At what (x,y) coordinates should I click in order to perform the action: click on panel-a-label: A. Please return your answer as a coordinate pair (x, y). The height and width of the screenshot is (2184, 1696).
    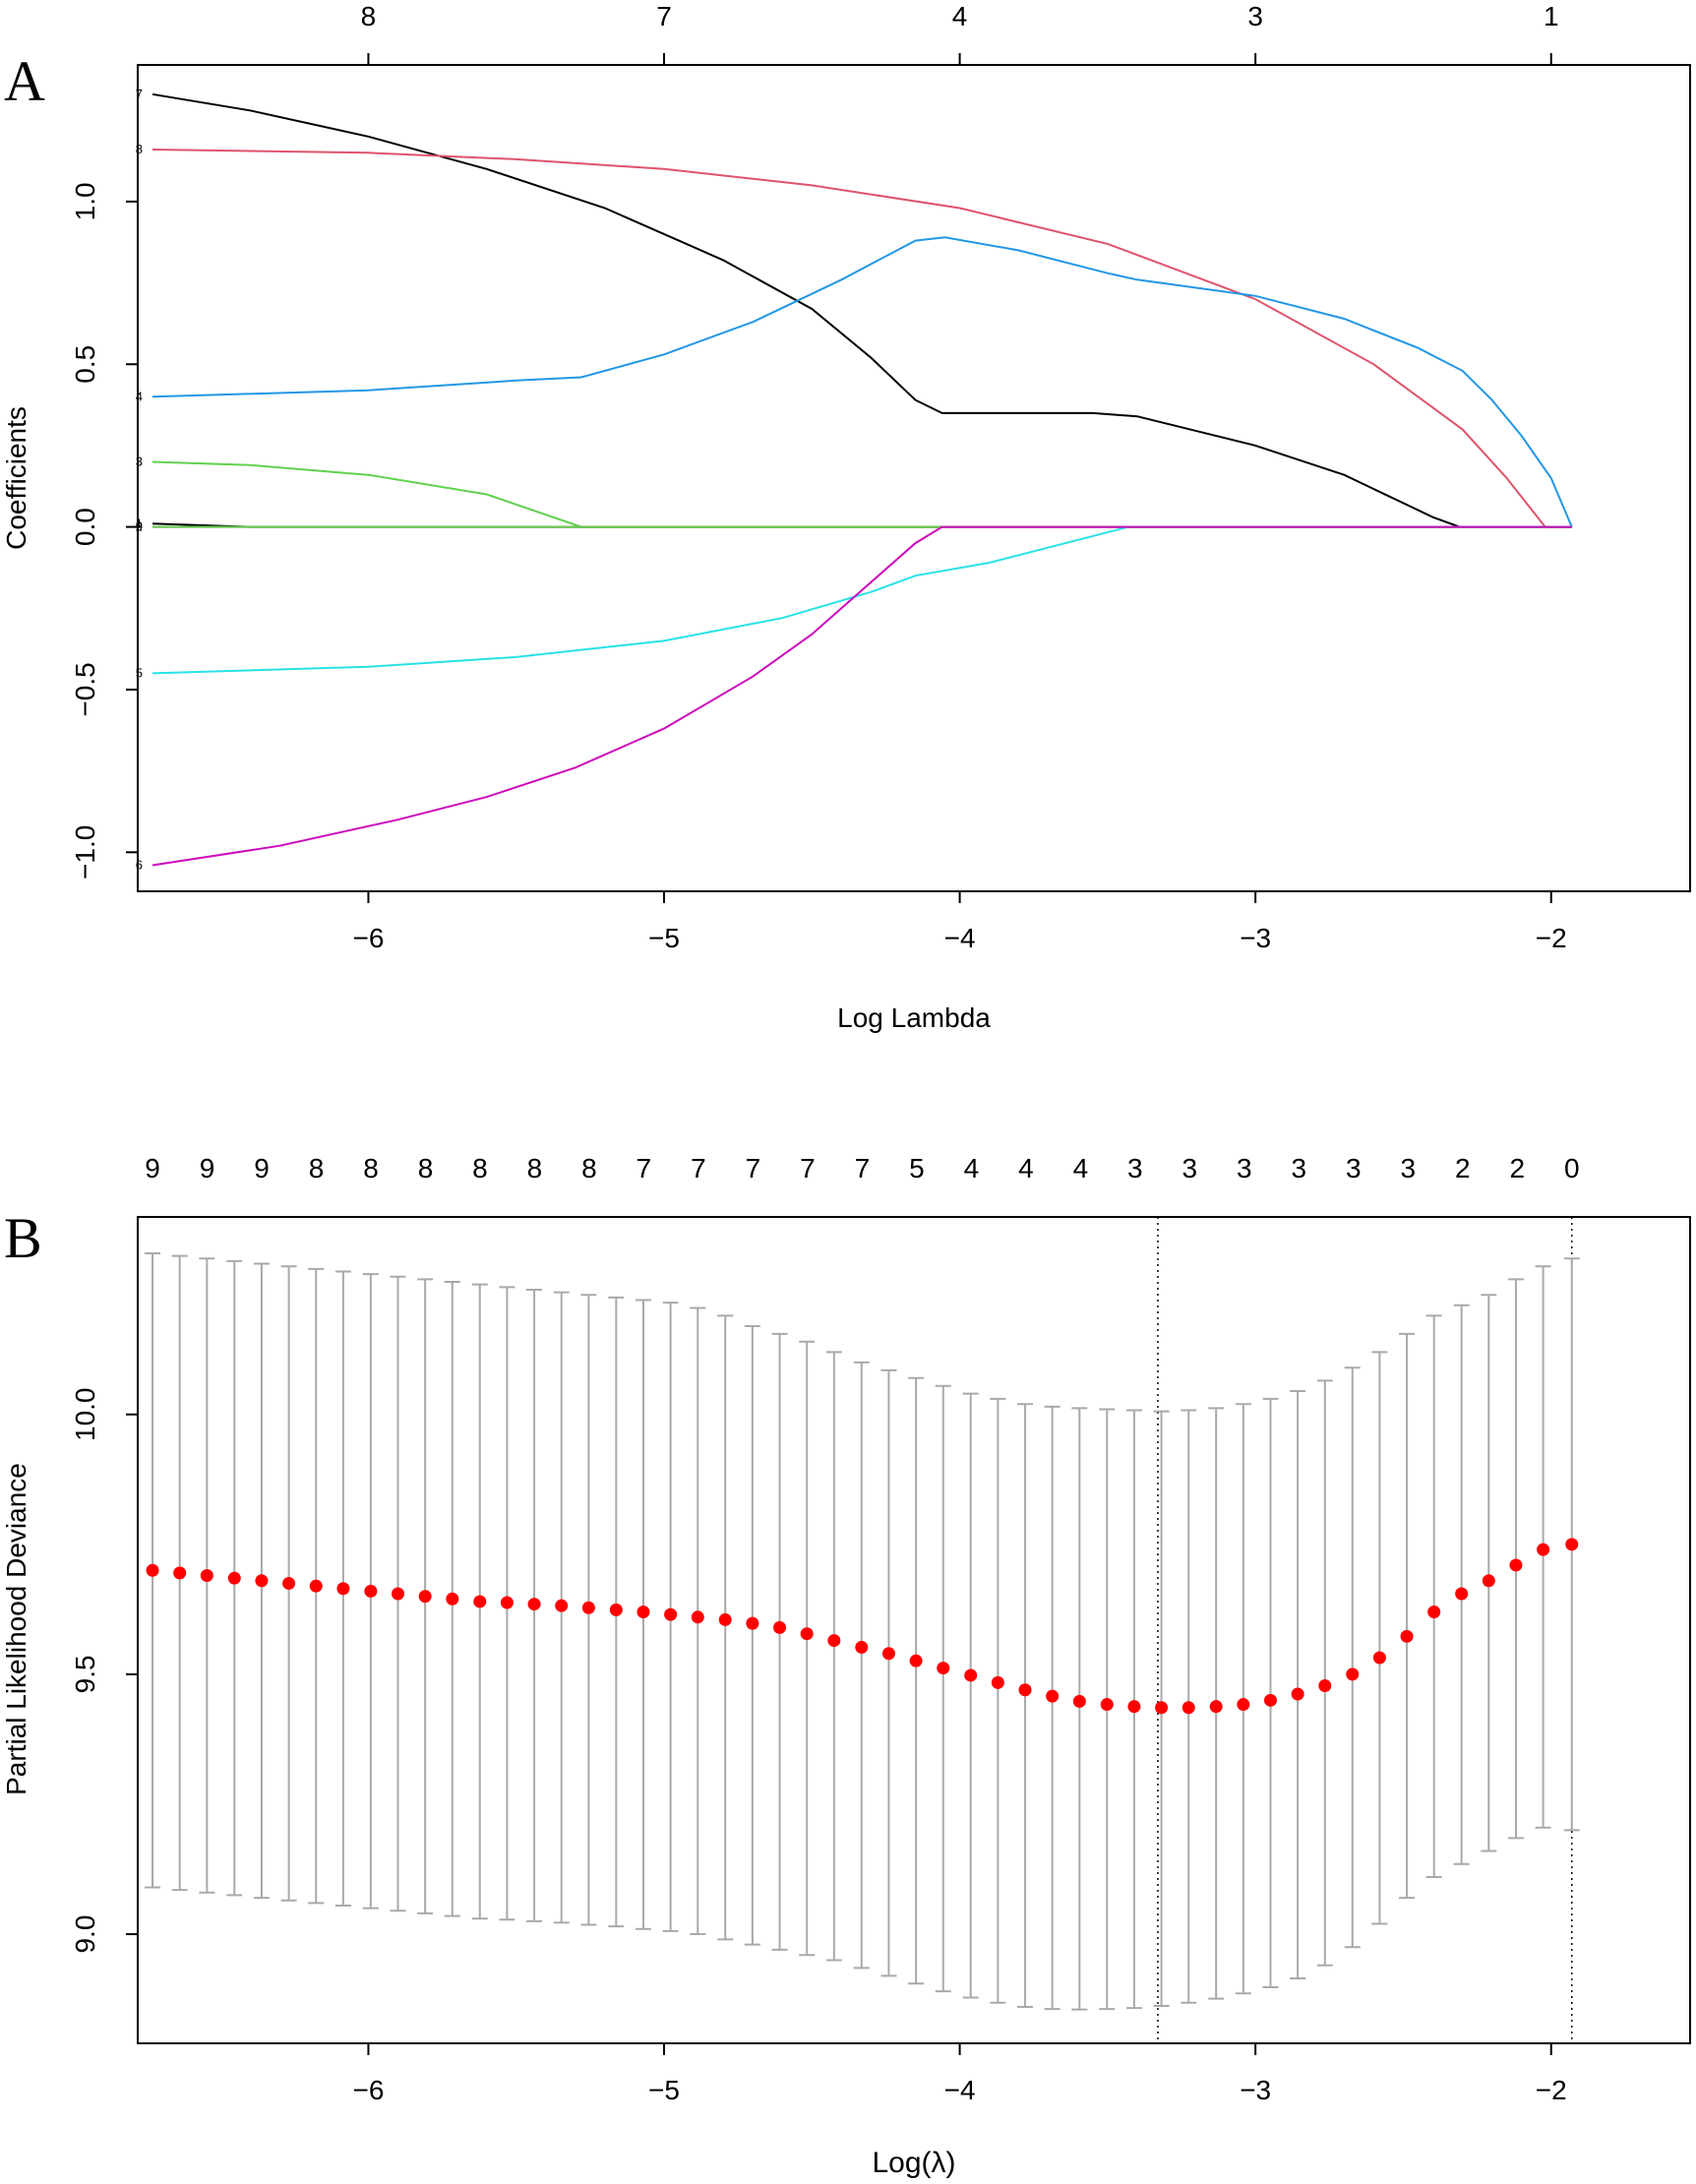
    Looking at the image, I should click on (25, 81).